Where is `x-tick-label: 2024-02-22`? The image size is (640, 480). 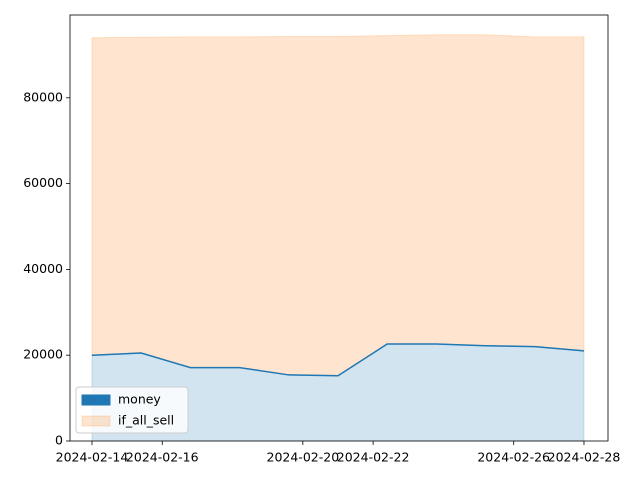 x-tick-label: 2024-02-22 is located at coordinates (373, 457).